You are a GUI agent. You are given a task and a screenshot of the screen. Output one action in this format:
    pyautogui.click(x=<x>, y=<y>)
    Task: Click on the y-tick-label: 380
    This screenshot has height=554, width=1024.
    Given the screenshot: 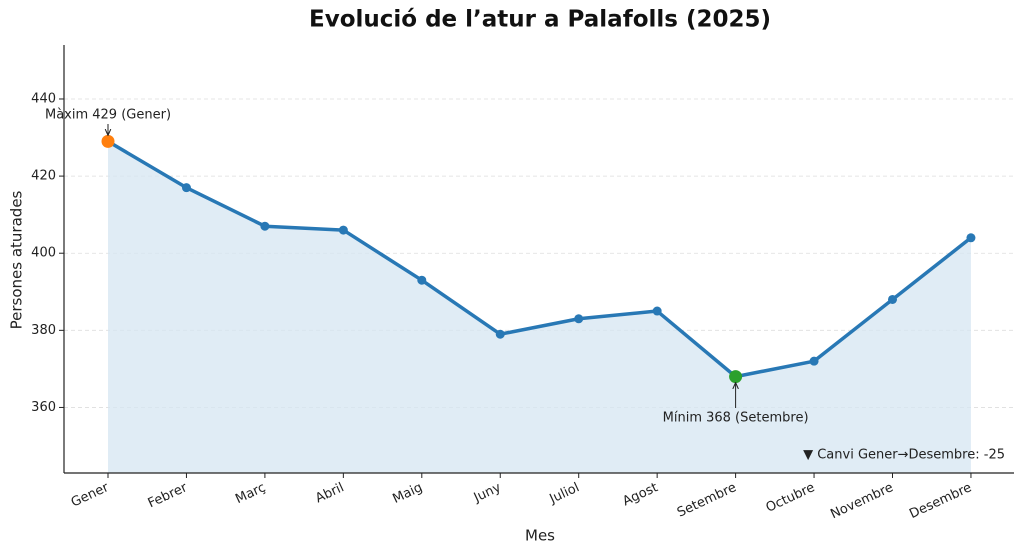 What is the action you would take?
    pyautogui.click(x=43, y=330)
    